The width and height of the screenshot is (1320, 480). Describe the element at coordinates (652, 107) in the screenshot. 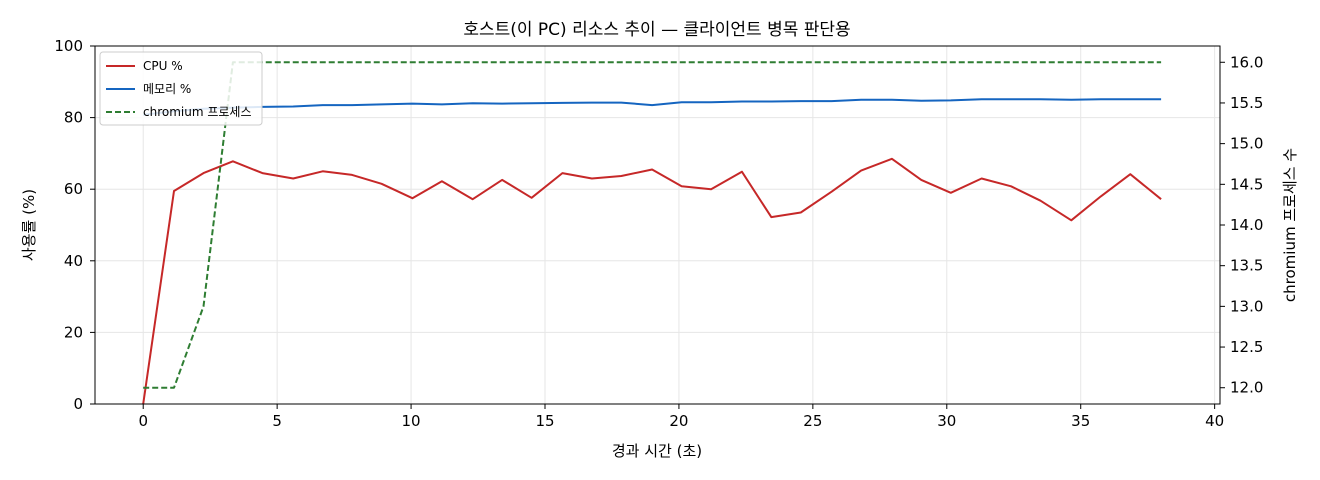

I see `memory-series-line` at that location.